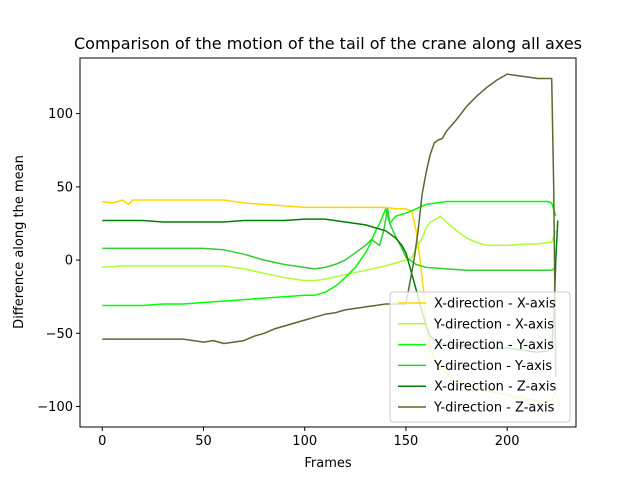 This screenshot has width=640, height=480. Describe the element at coordinates (494, 408) in the screenshot. I see `legend-label: Y-direction - Z-axis` at that location.